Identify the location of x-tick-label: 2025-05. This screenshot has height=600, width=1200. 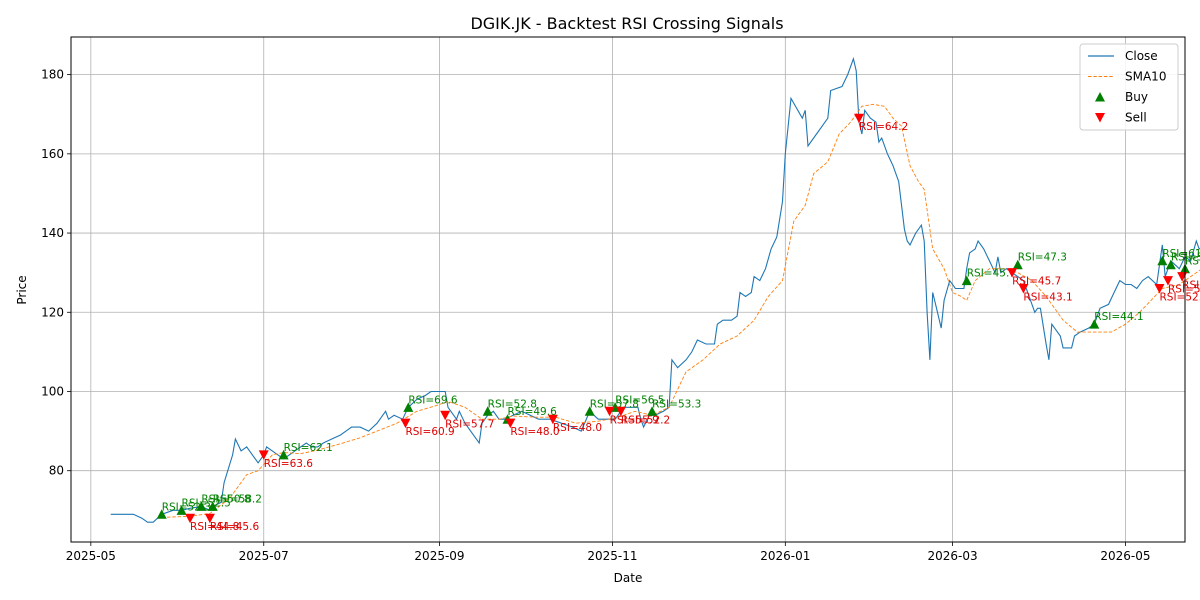
(91, 556).